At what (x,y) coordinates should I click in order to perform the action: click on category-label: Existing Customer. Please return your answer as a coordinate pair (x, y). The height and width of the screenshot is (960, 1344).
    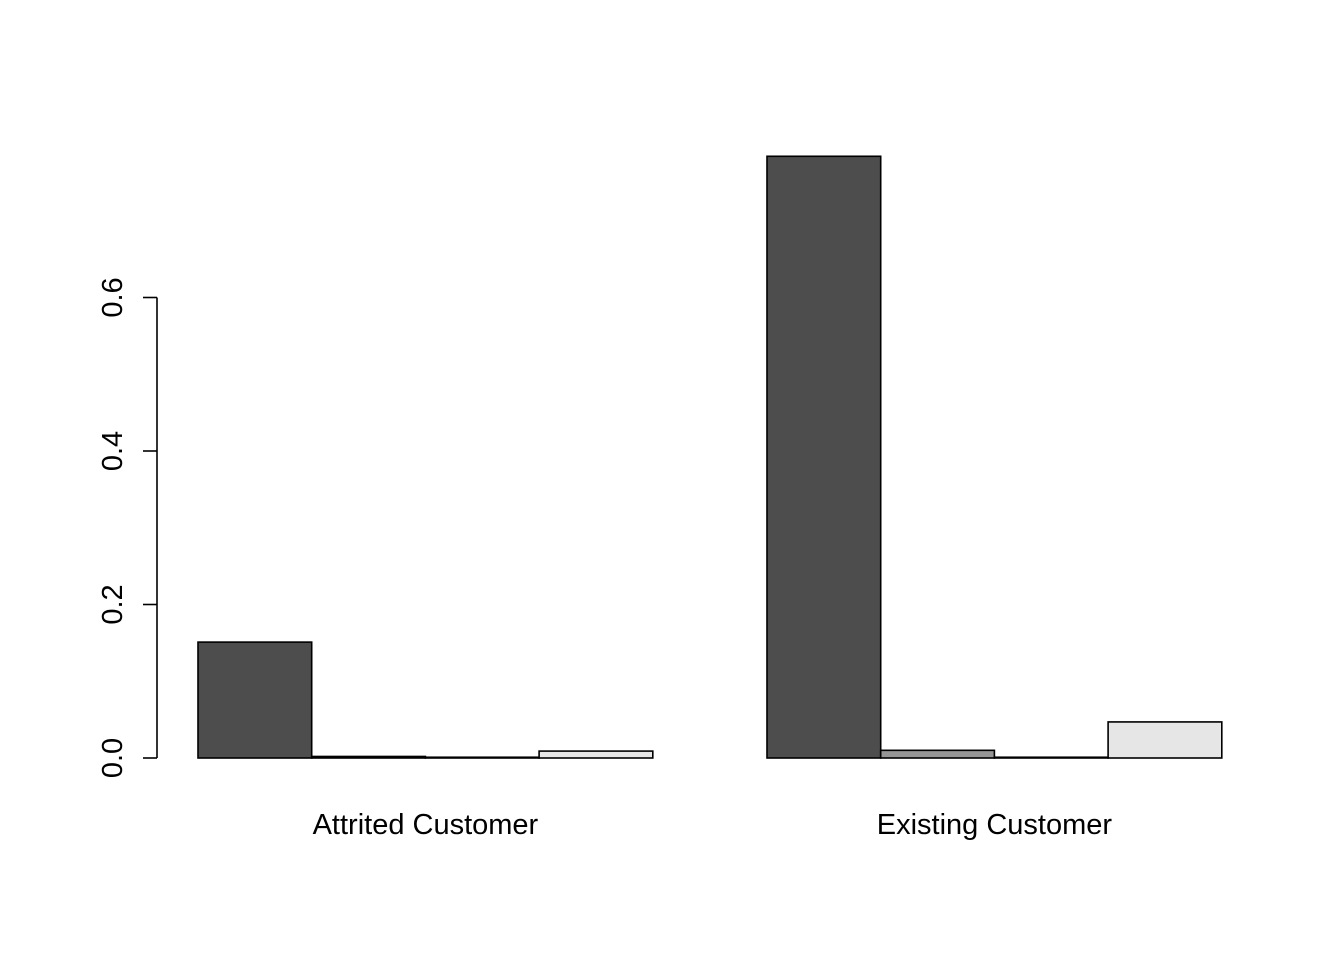
    Looking at the image, I should click on (995, 825).